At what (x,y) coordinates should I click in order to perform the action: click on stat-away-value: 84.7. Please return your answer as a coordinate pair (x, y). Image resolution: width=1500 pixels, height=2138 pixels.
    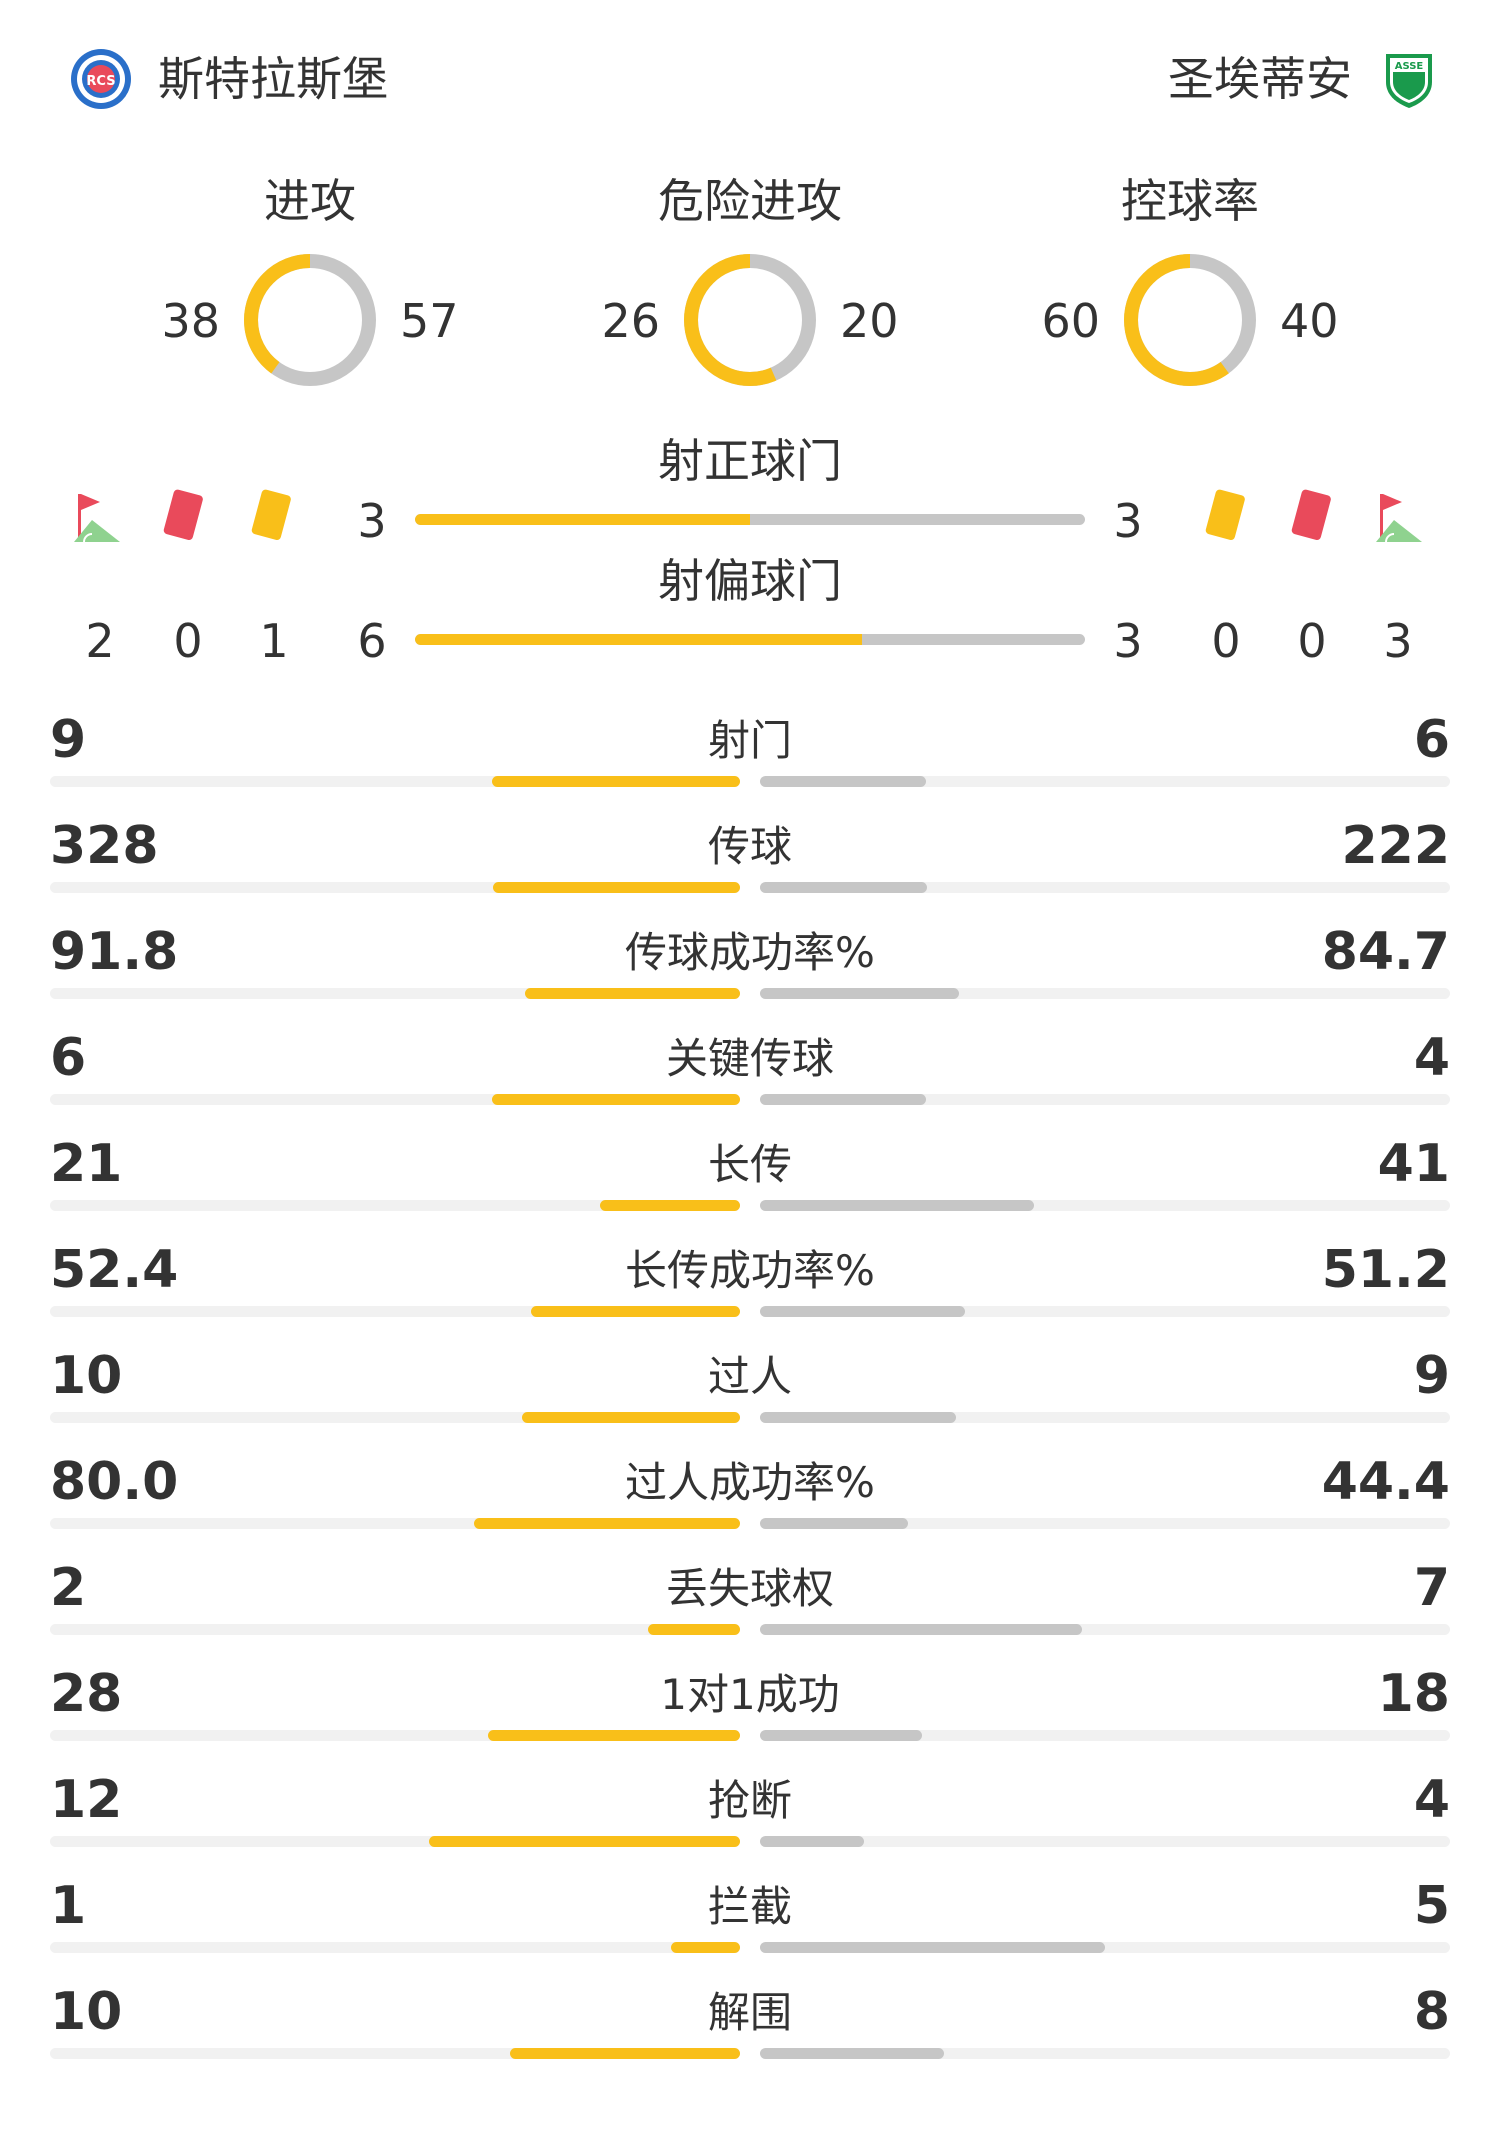
    Looking at the image, I should click on (1385, 952).